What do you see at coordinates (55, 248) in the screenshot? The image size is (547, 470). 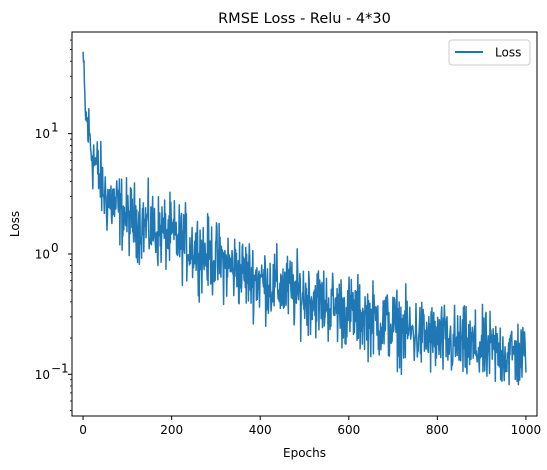 I see `y-tick-exponent: 0` at bounding box center [55, 248].